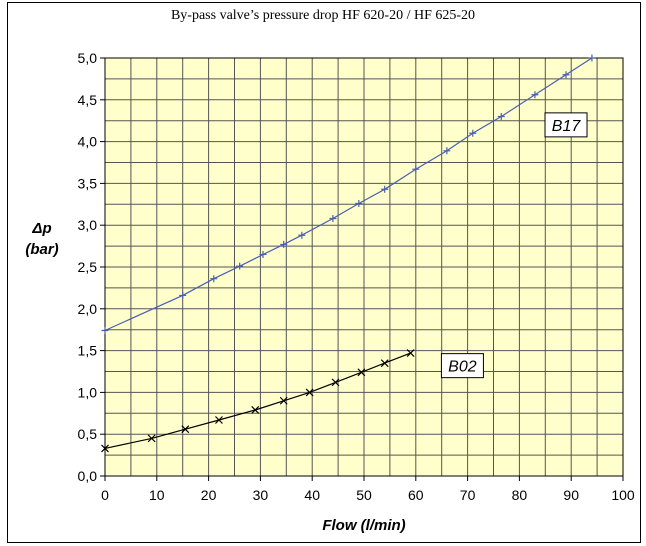  What do you see at coordinates (157, 495) in the screenshot?
I see `x-tick-label: 10` at bounding box center [157, 495].